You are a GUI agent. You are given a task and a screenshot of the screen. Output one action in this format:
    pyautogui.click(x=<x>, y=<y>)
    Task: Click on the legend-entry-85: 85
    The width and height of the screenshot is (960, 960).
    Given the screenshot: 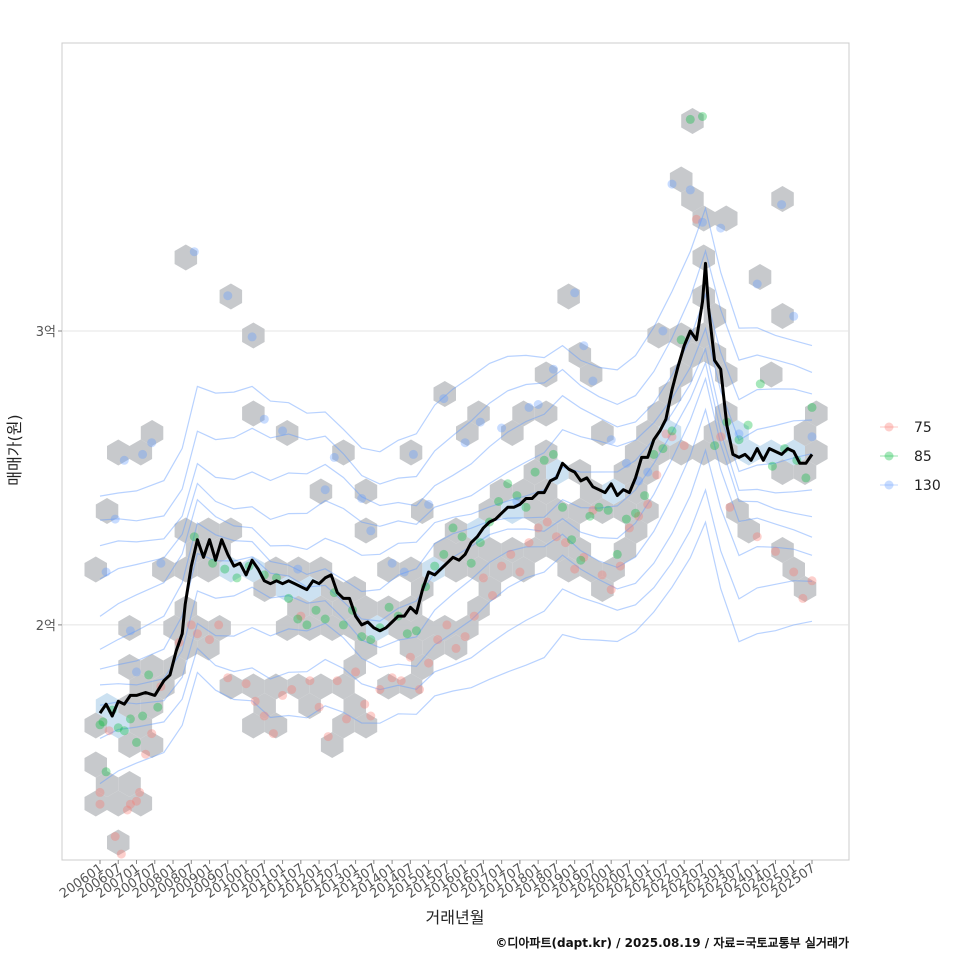 What is the action you would take?
    pyautogui.click(x=906, y=457)
    